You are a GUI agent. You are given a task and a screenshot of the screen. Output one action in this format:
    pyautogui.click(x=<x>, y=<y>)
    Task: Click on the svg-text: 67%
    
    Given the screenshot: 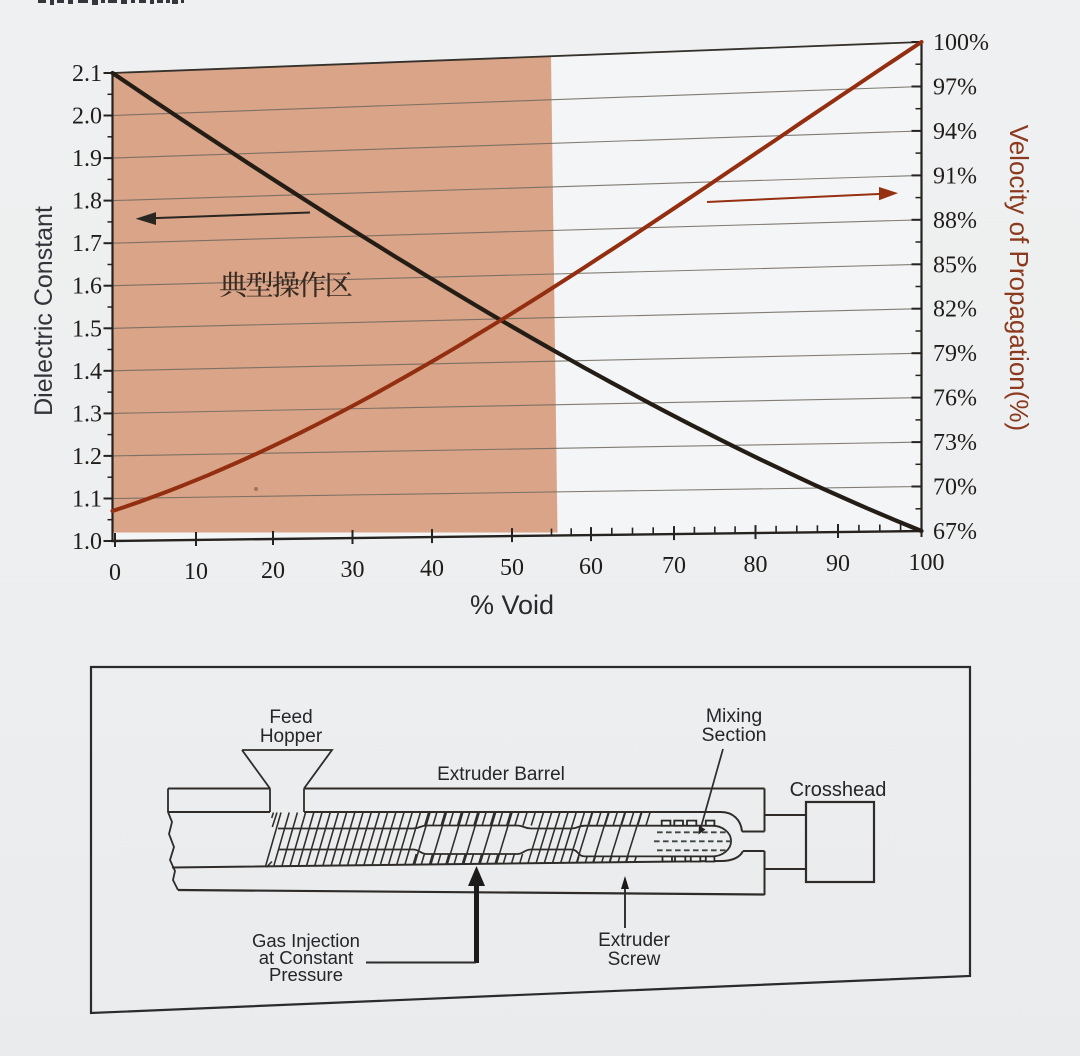 What is the action you would take?
    pyautogui.click(x=955, y=532)
    